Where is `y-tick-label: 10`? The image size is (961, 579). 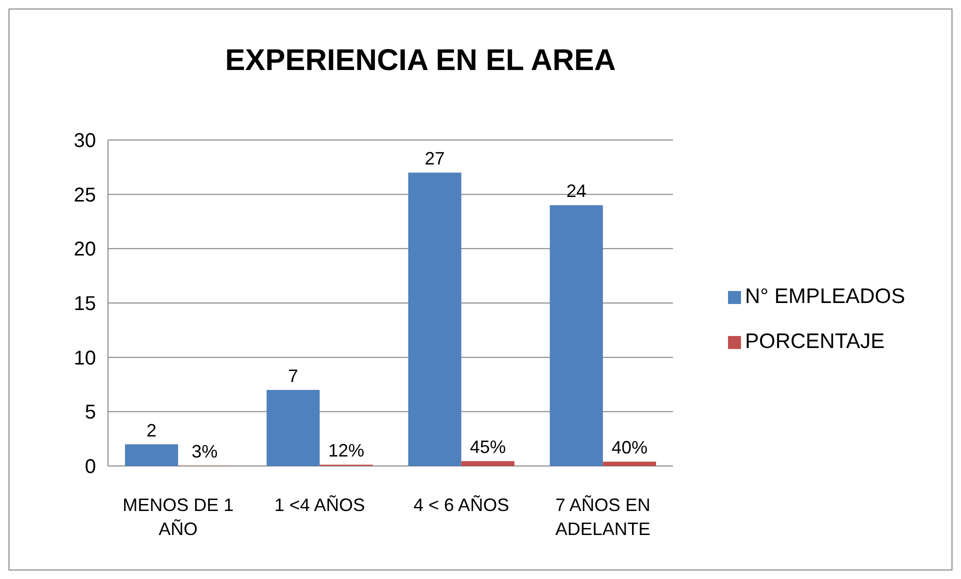 y-tick-label: 10 is located at coordinates (85, 358).